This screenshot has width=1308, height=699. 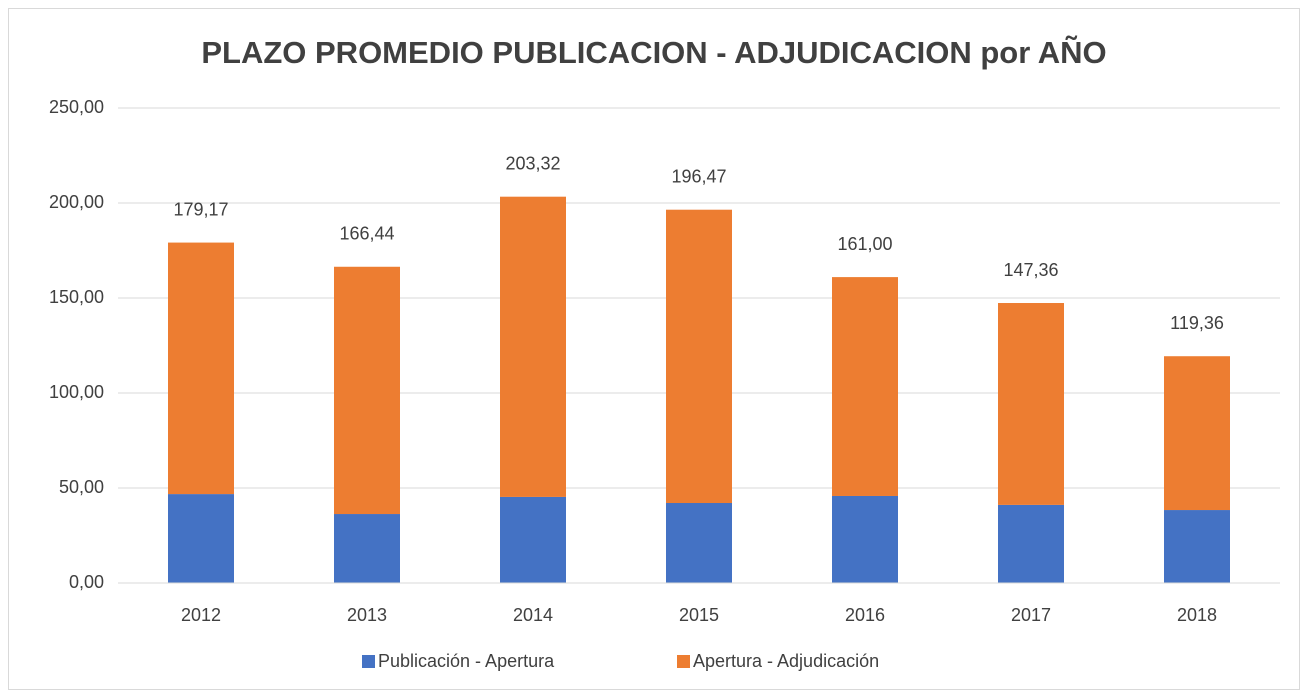 What do you see at coordinates (86, 582) in the screenshot?
I see `y-tick-label: 0,00` at bounding box center [86, 582].